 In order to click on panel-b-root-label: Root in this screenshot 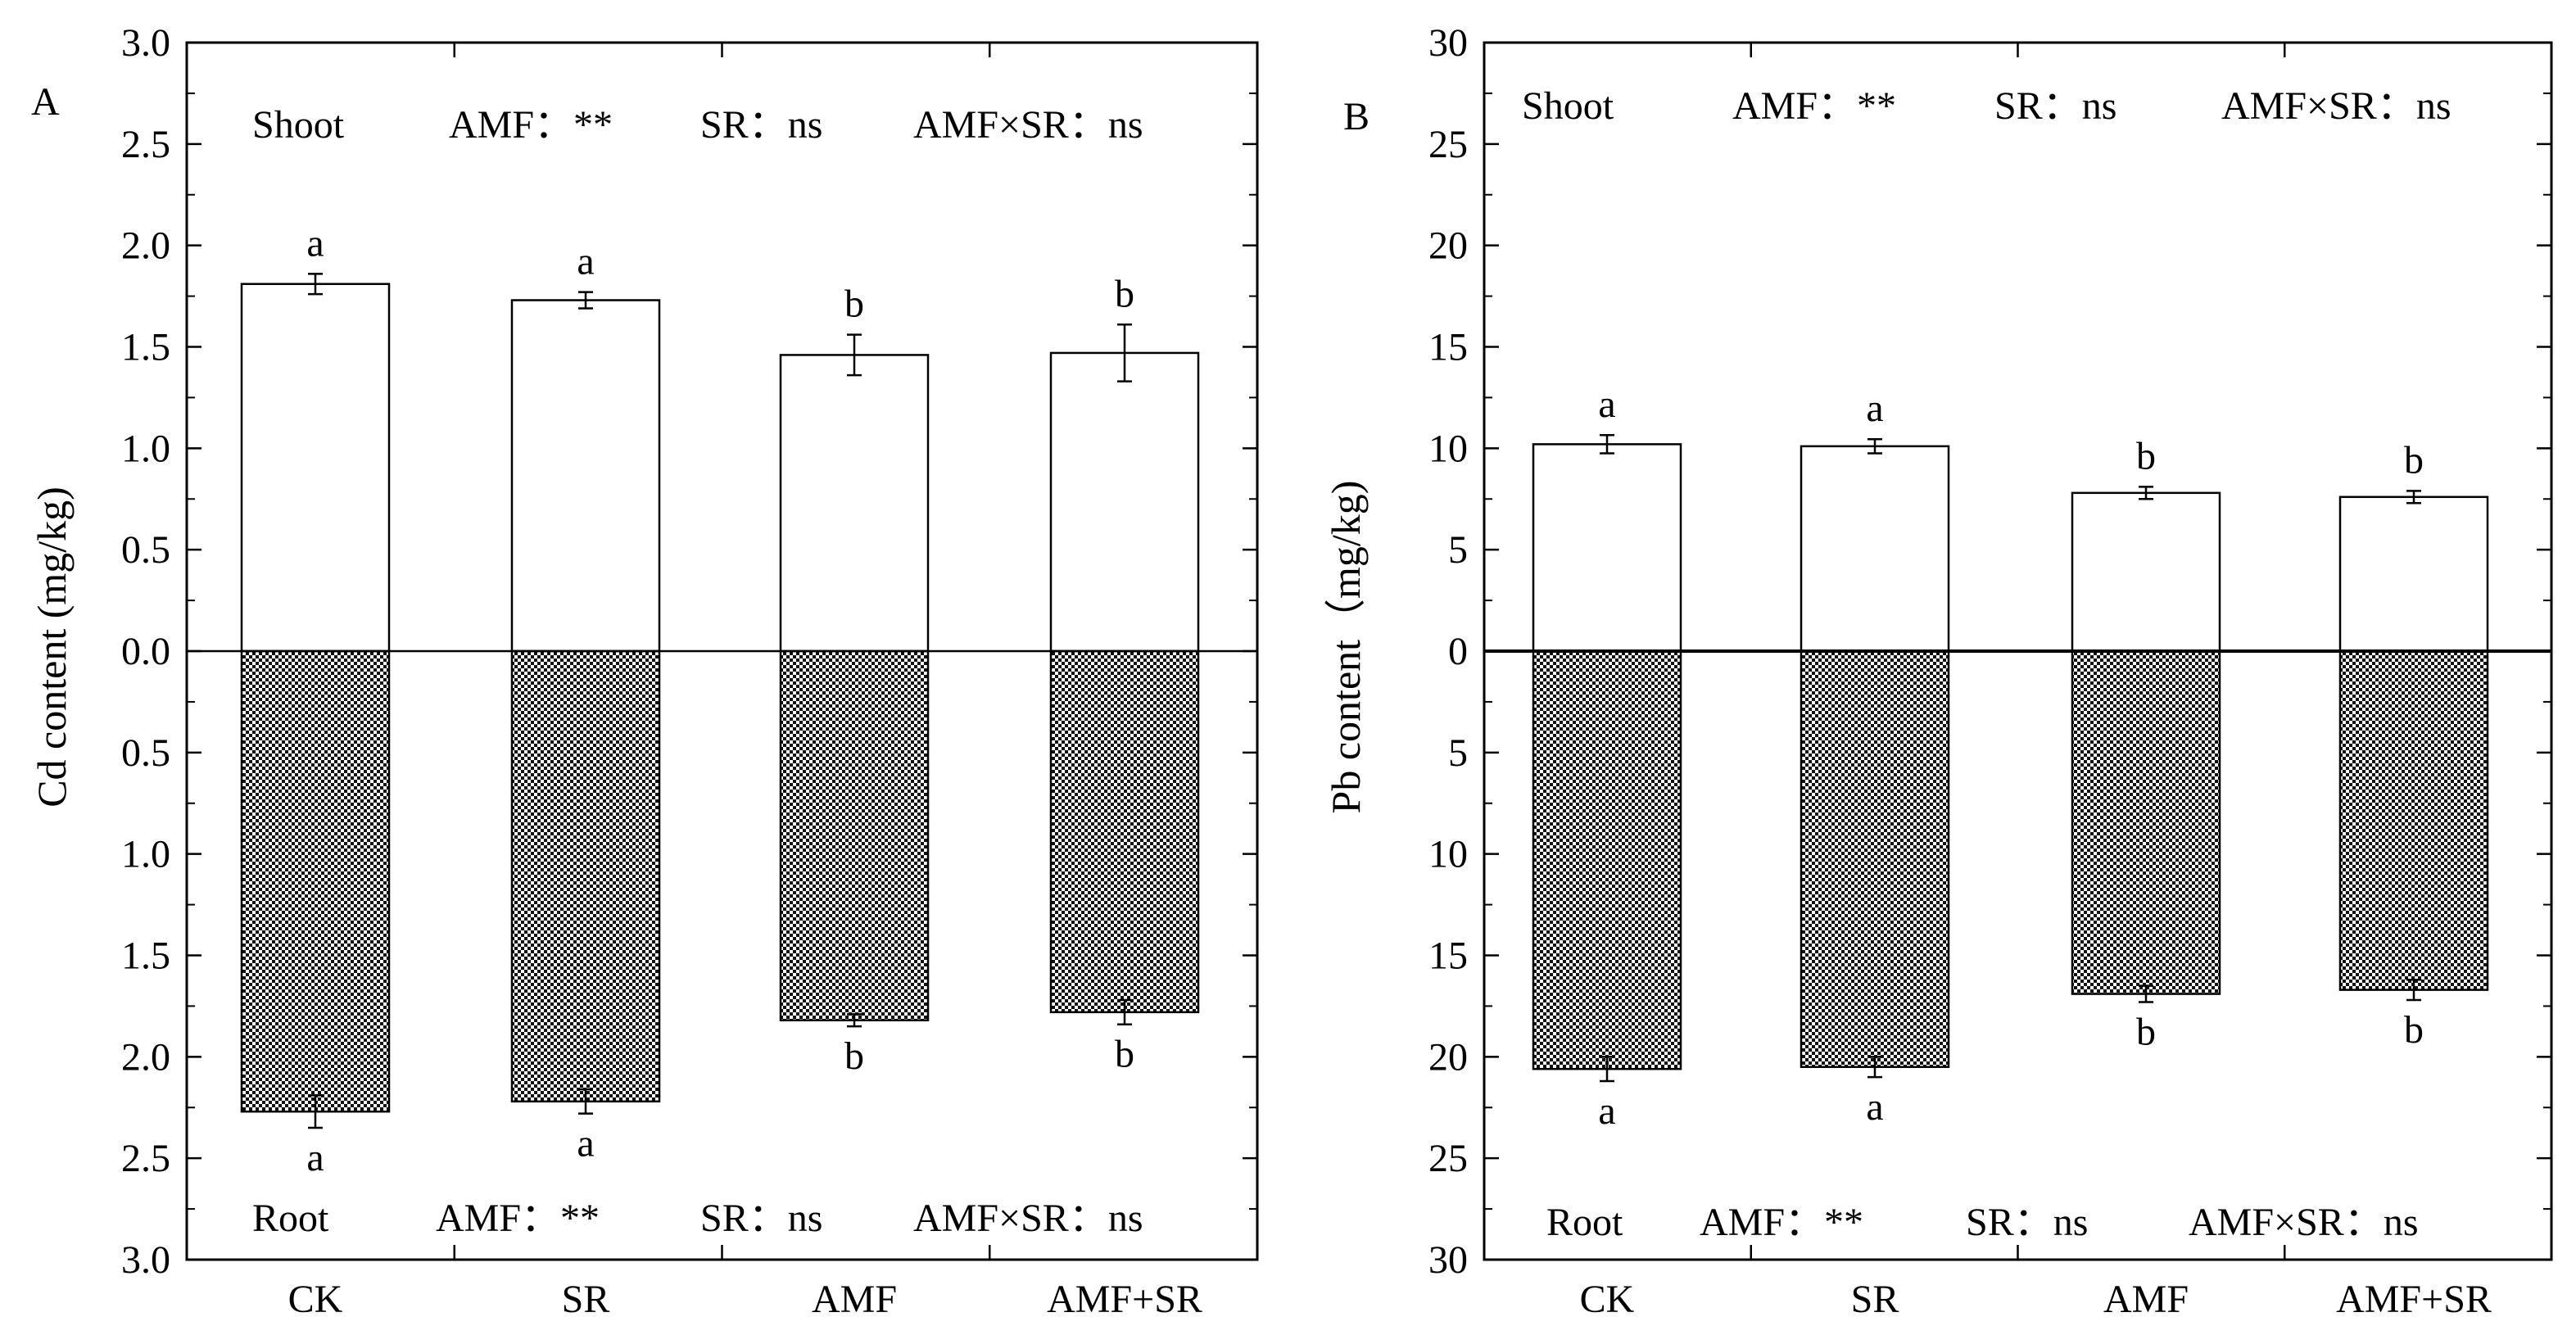, I will do `click(1584, 1222)`.